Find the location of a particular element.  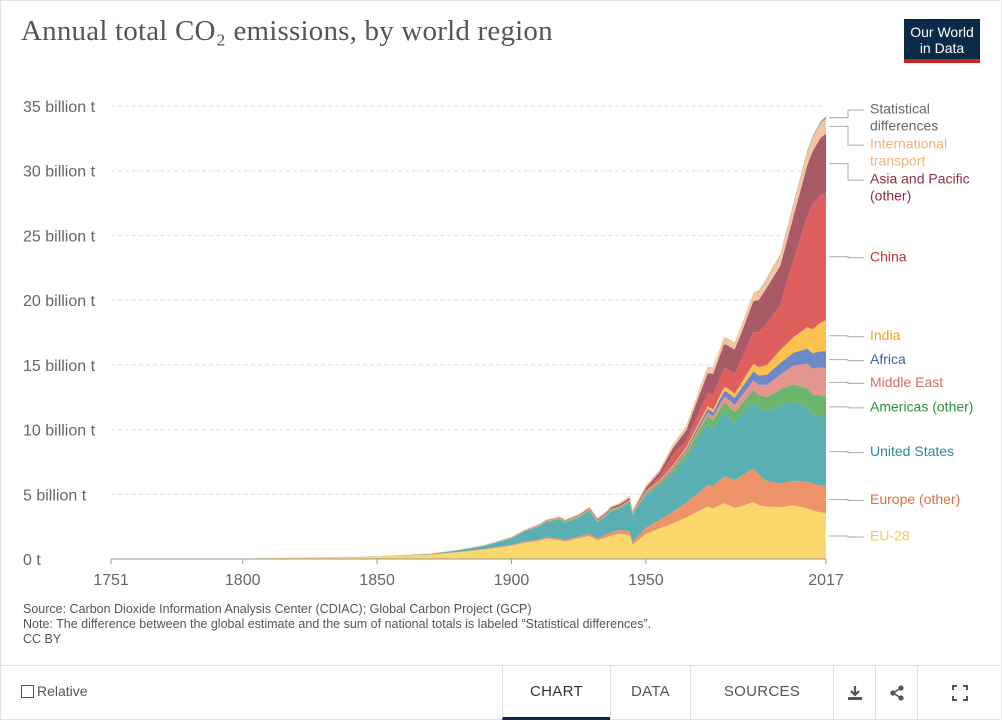

legend-label-statistical_differences-line-0: Statistical is located at coordinates (900, 109).